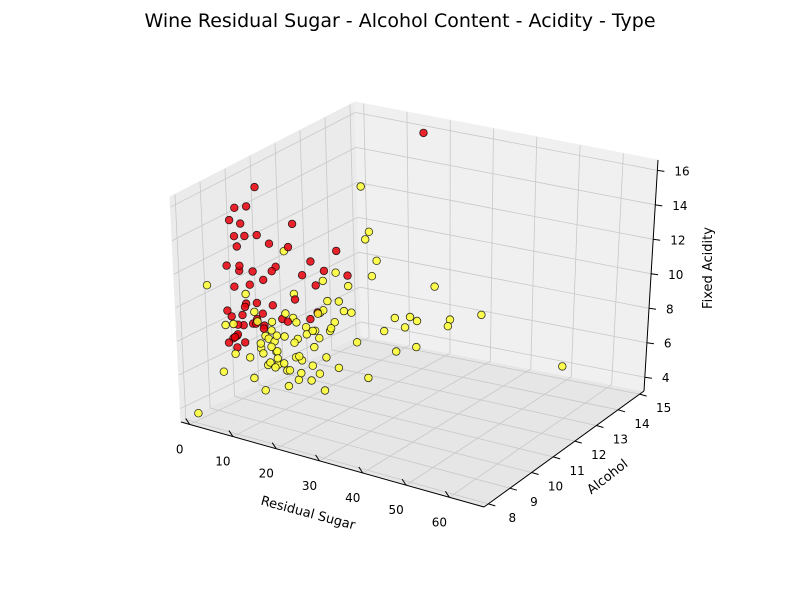  I want to click on z-tick-label: 4, so click(666, 378).